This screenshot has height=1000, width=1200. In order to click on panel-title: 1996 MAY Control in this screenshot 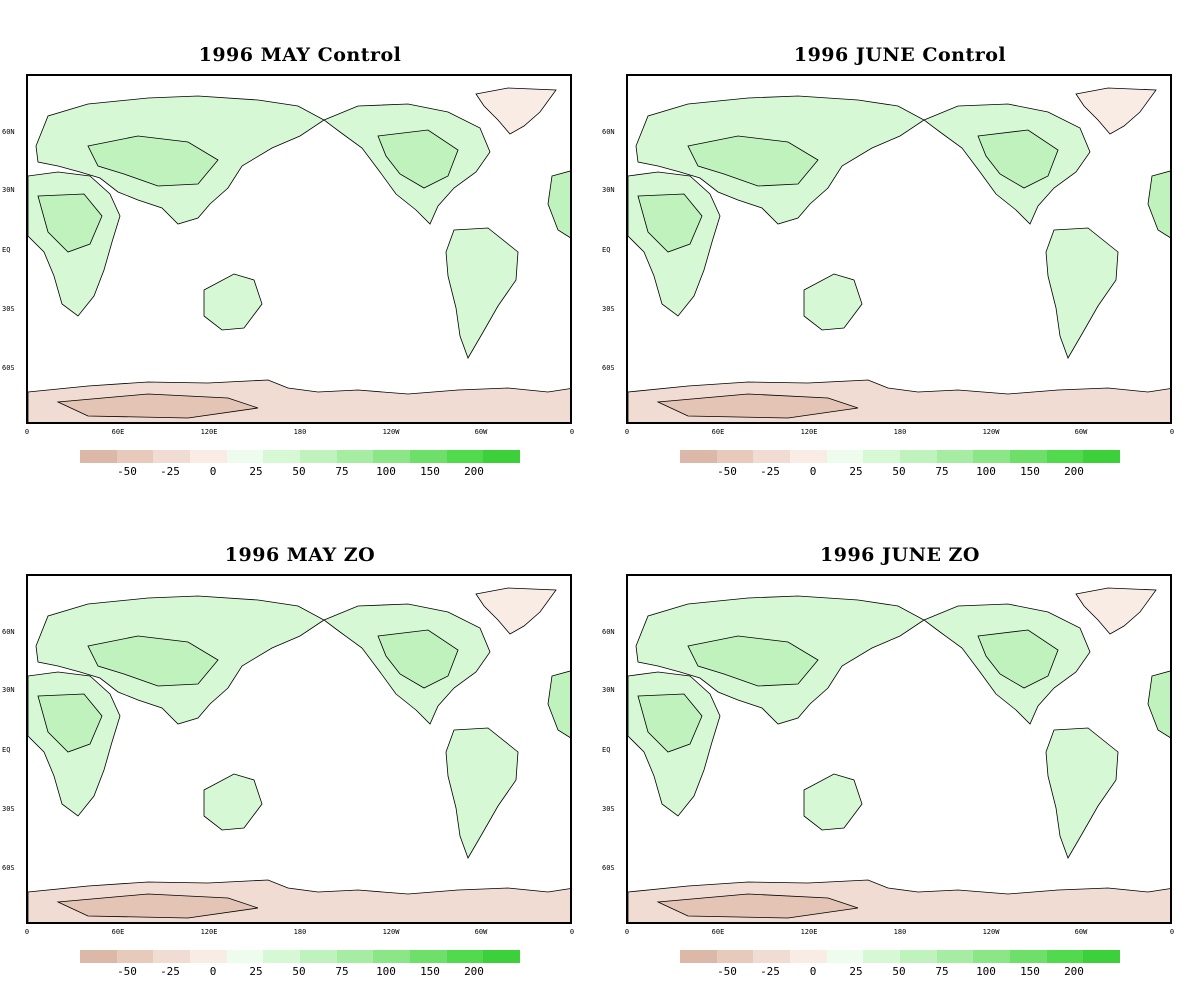, I will do `click(300, 55)`.